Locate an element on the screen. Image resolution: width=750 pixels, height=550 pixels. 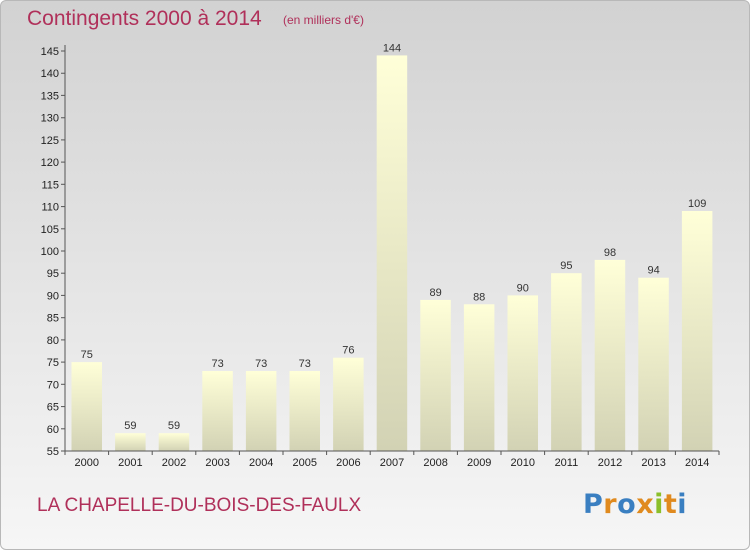
bar-value-label: 89 is located at coordinates (435, 293).